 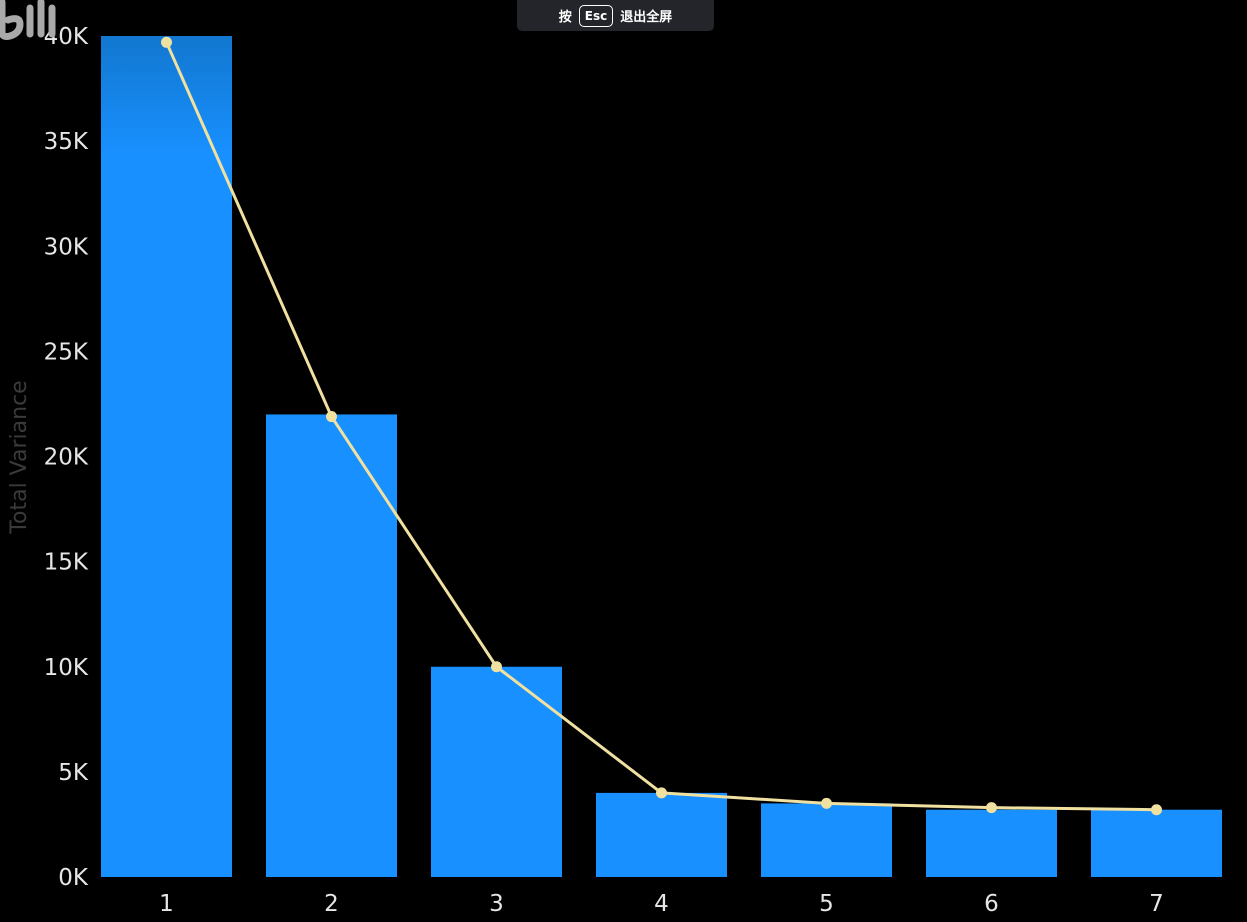 I want to click on y-tick-label: 30K, so click(x=66, y=247).